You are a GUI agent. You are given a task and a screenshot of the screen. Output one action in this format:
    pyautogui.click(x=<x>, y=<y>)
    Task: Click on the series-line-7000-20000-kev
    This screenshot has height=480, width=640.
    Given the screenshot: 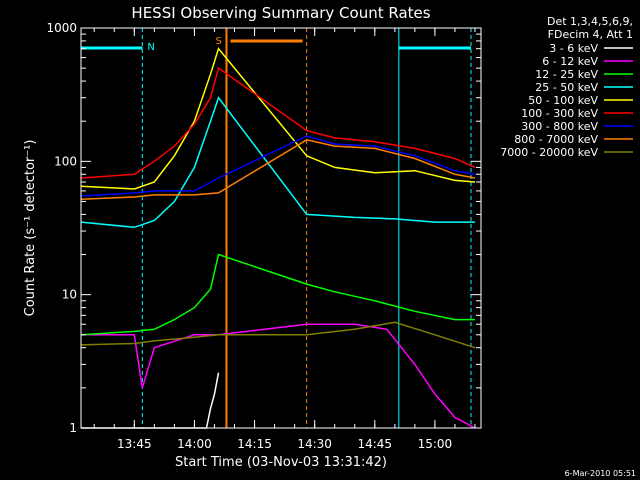 What is the action you would take?
    pyautogui.click(x=278, y=335)
    